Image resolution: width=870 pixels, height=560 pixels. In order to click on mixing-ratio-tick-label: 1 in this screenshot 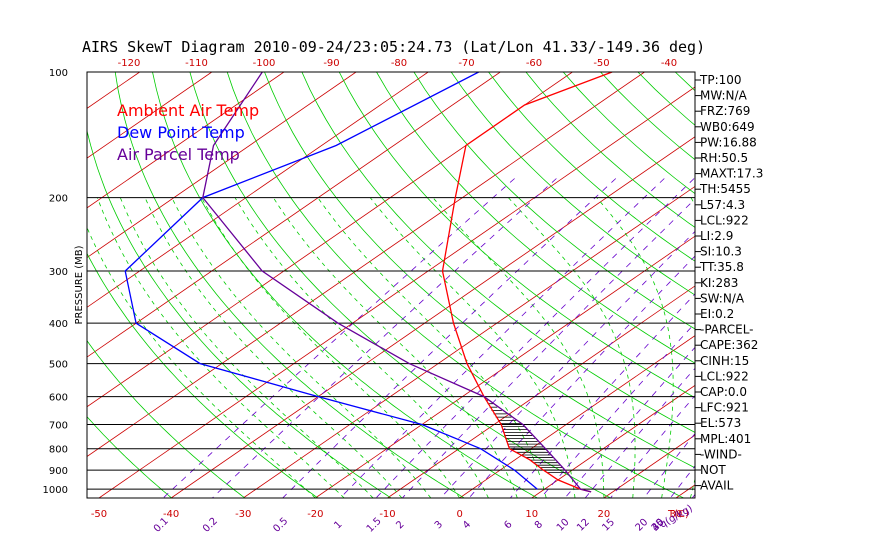, I will do `click(338, 525)`.